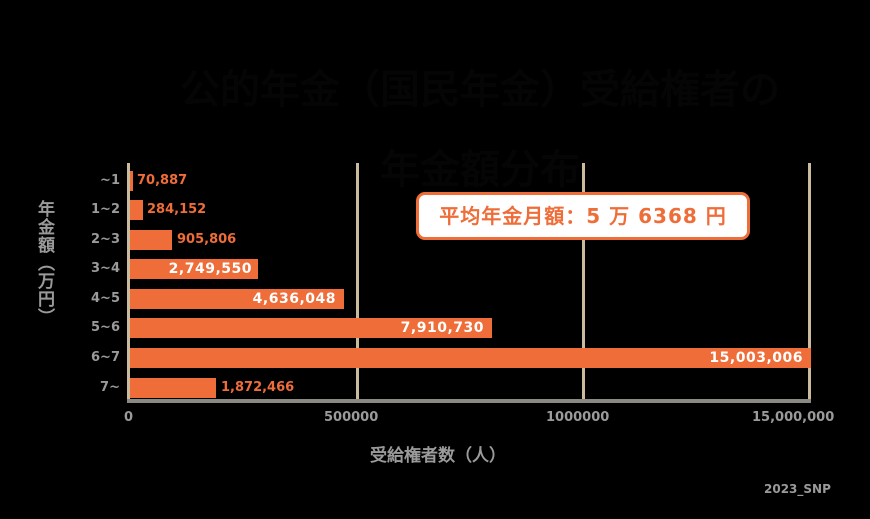  What do you see at coordinates (207, 239) in the screenshot?
I see `bar-value-label: 905,806` at bounding box center [207, 239].